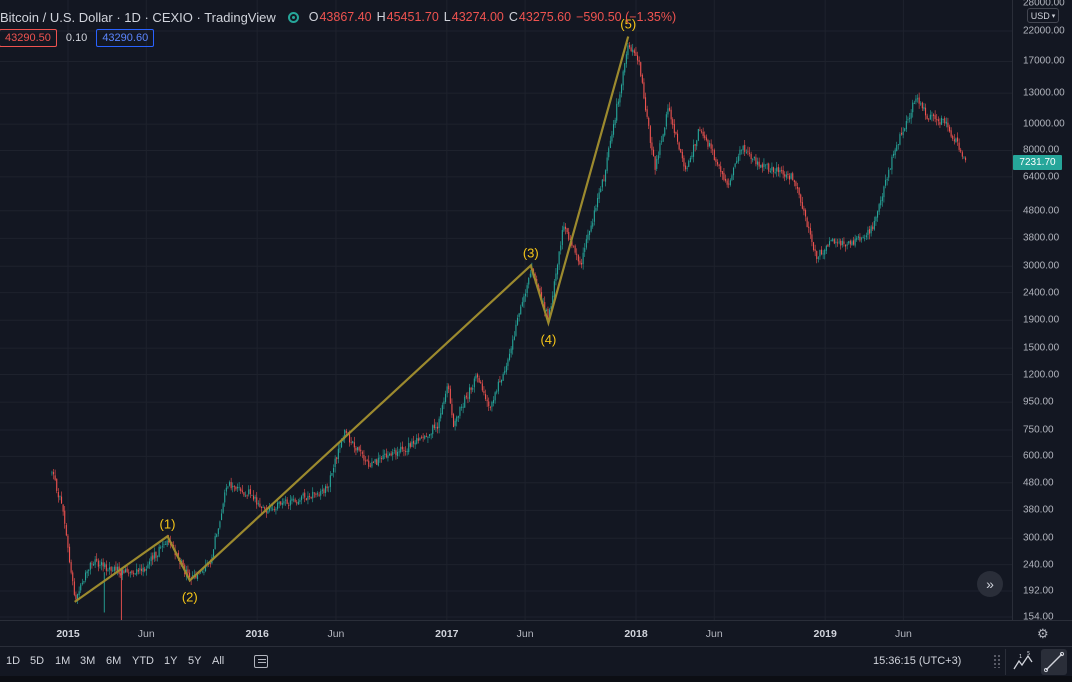  I want to click on elliott-wave-icon: 1 5, so click(1023, 662).